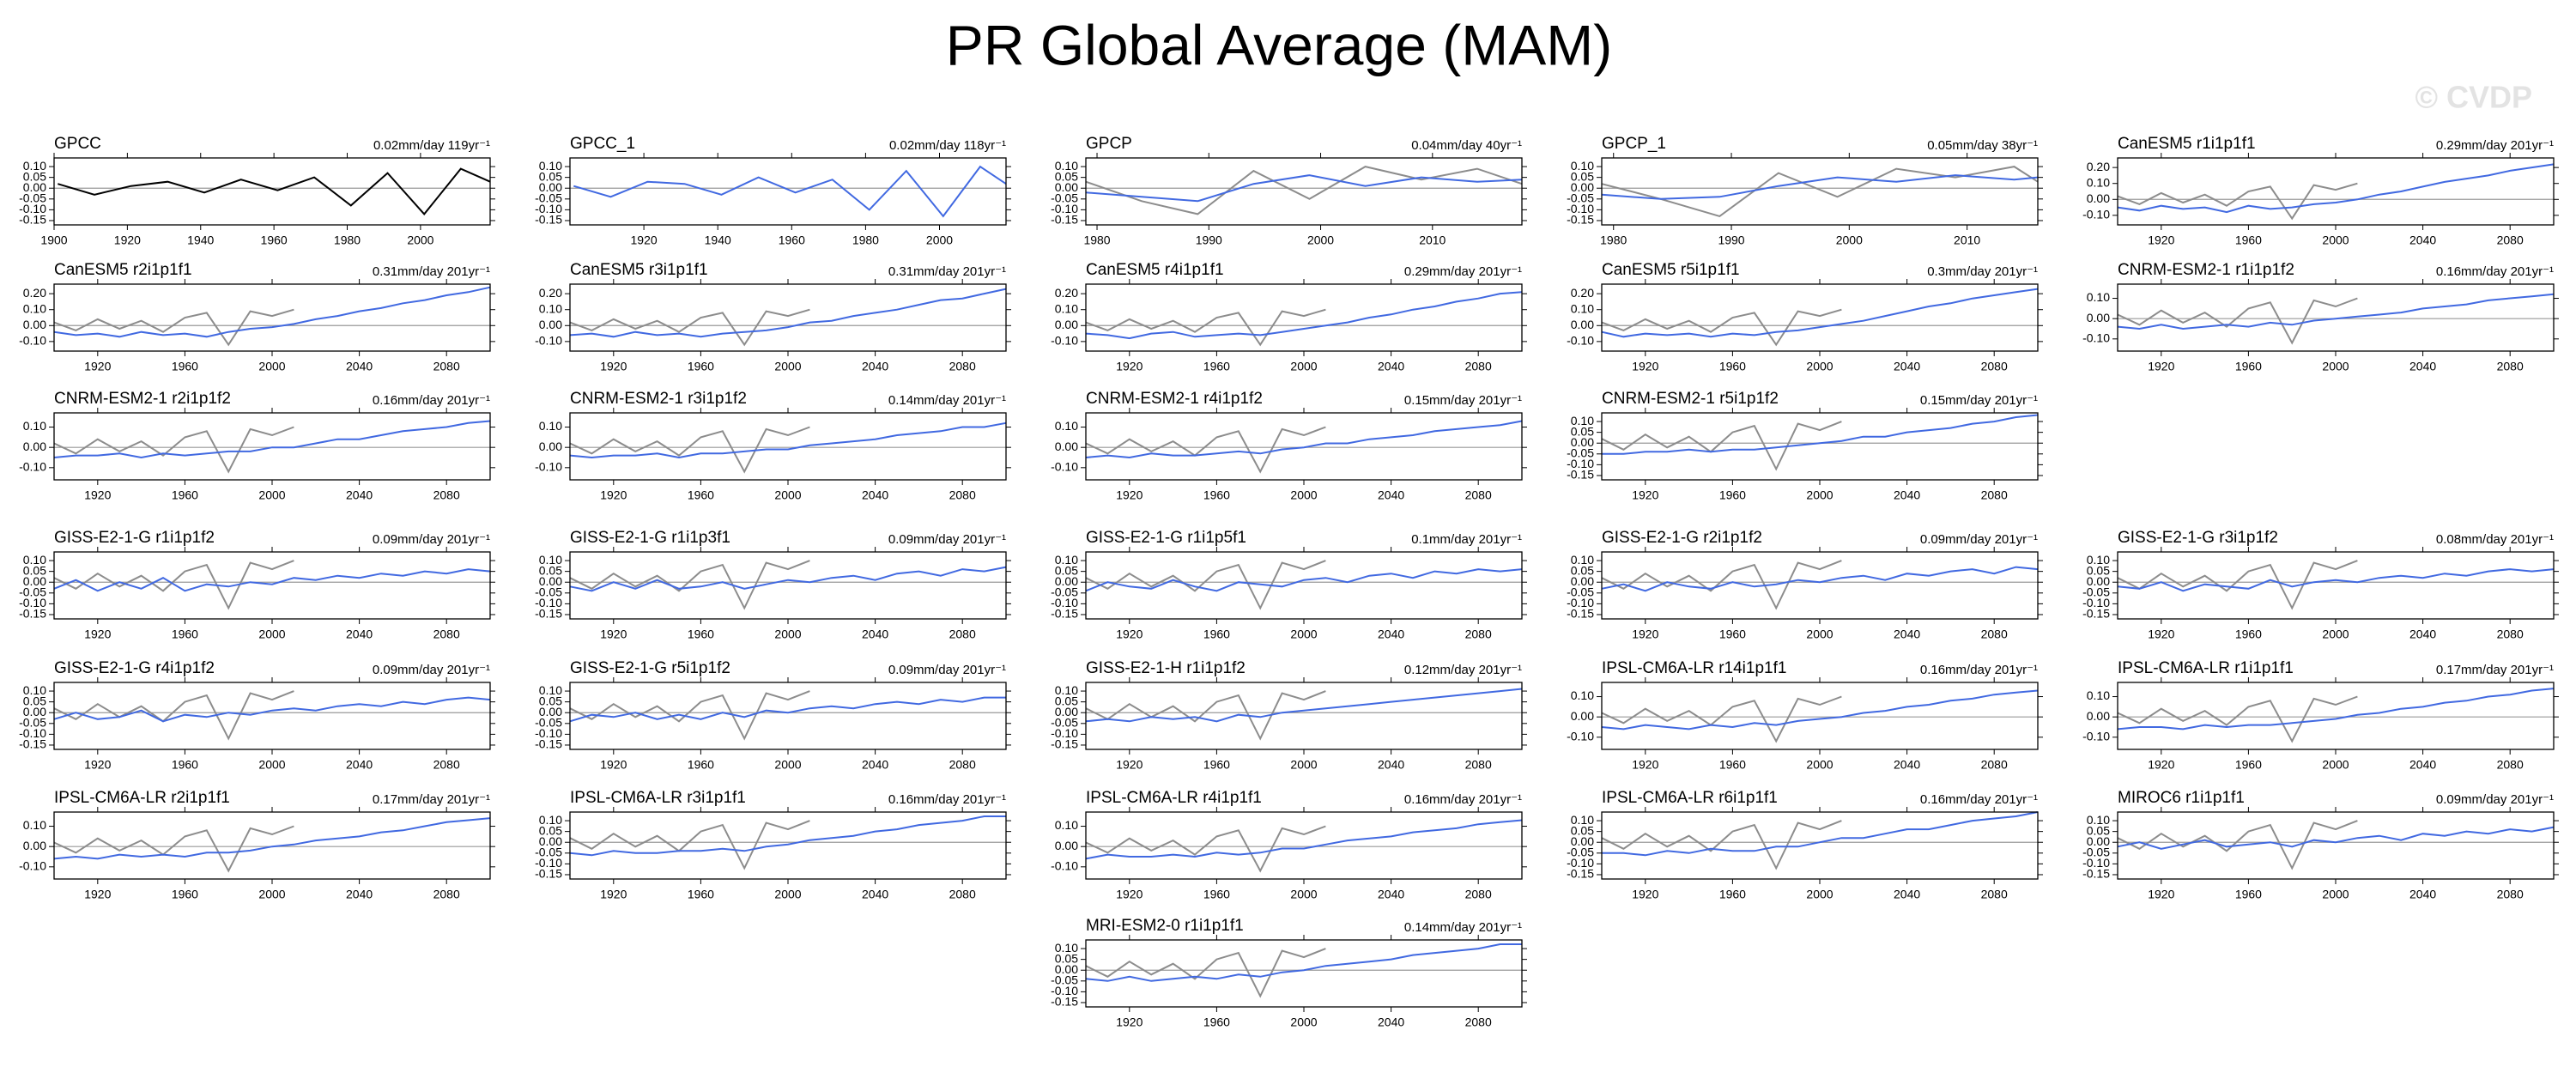  What do you see at coordinates (2198, 538) in the screenshot?
I see `panel-title: GISS-E2-1-G r3i1p1f2` at bounding box center [2198, 538].